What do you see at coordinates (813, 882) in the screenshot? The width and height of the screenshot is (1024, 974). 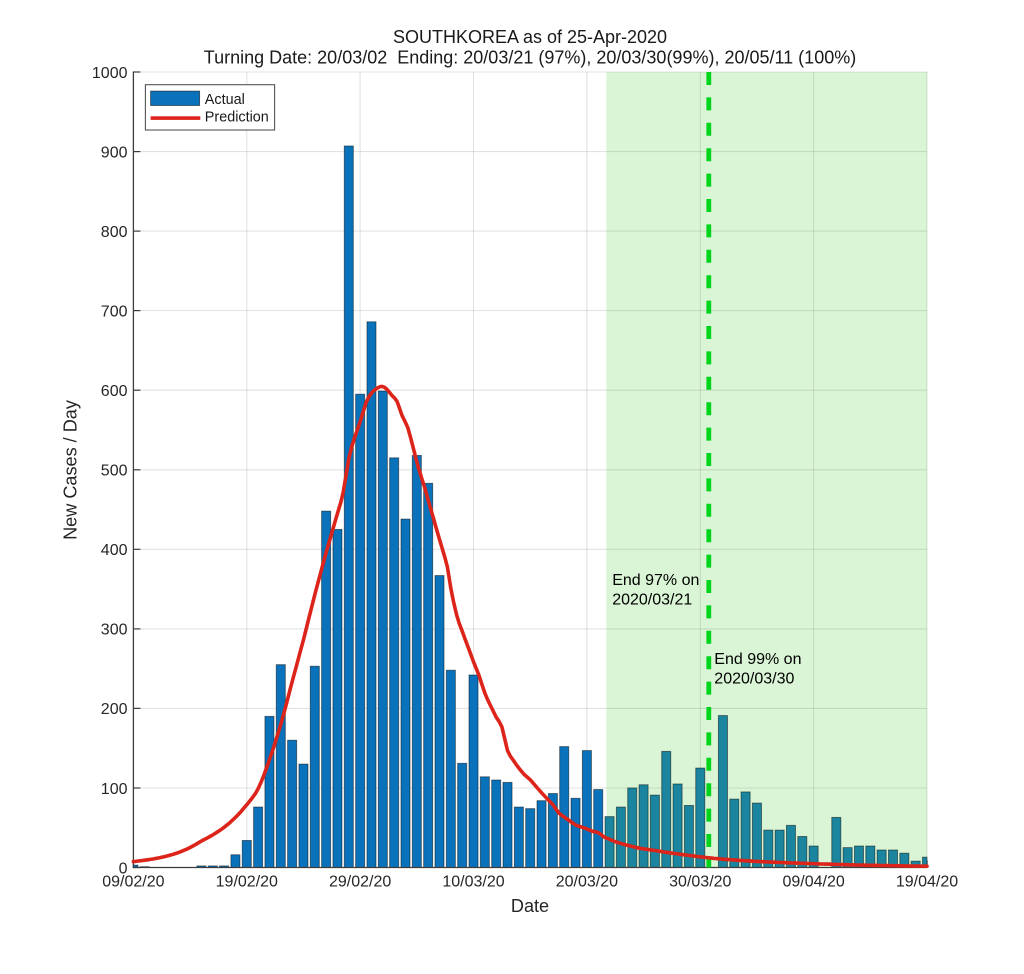 I see `svg-text: 09/04/20` at bounding box center [813, 882].